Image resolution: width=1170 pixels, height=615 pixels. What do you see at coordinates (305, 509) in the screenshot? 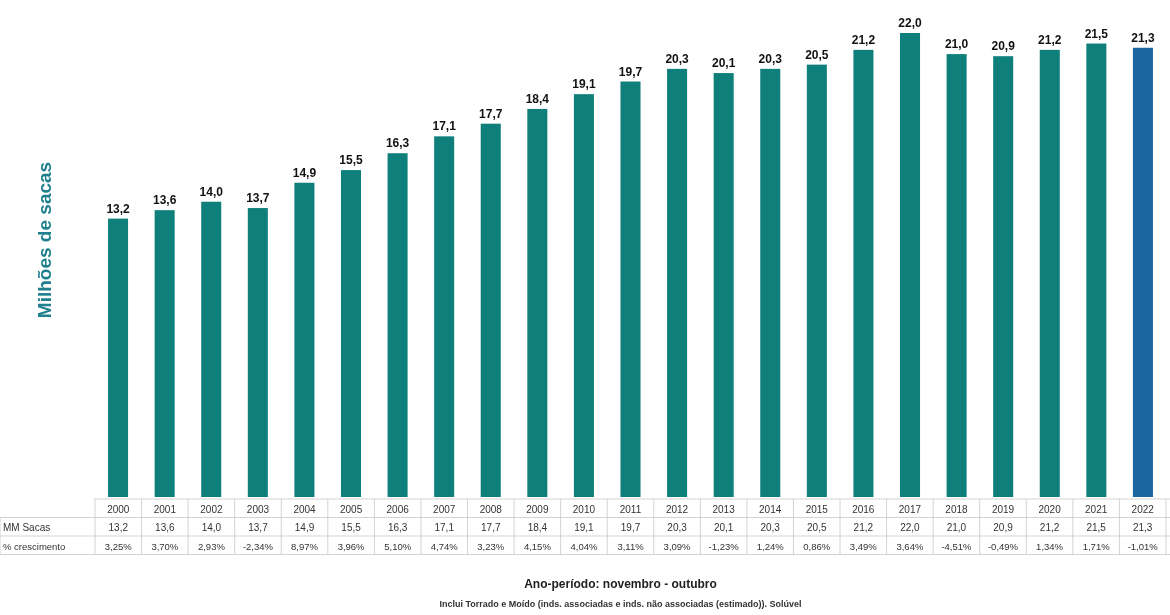
I see `x-tick-label: 2004` at bounding box center [305, 509].